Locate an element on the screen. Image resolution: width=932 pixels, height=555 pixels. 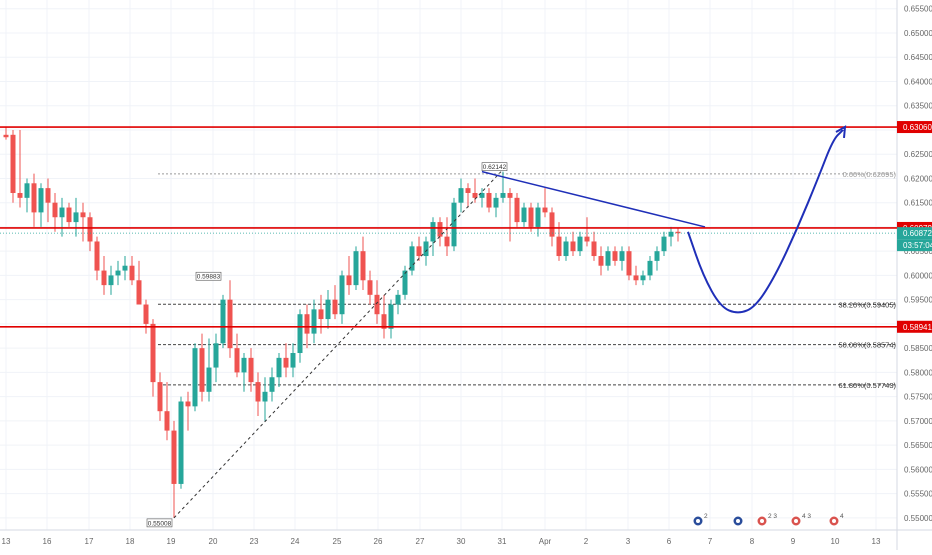
au-flag-icon is located at coordinates (738, 521).